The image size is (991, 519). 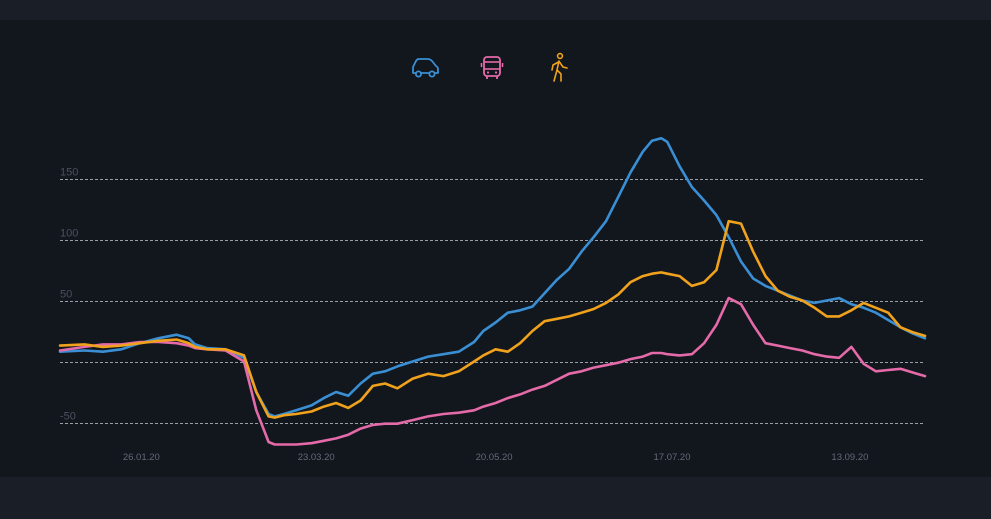 I want to click on x-tick-label: 13.09.20, so click(x=849, y=457).